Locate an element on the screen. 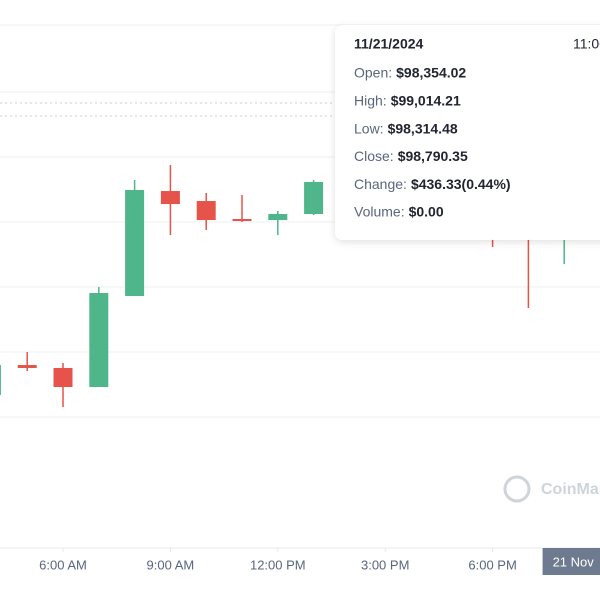  crosshair-label: 21 Nov is located at coordinates (574, 561).